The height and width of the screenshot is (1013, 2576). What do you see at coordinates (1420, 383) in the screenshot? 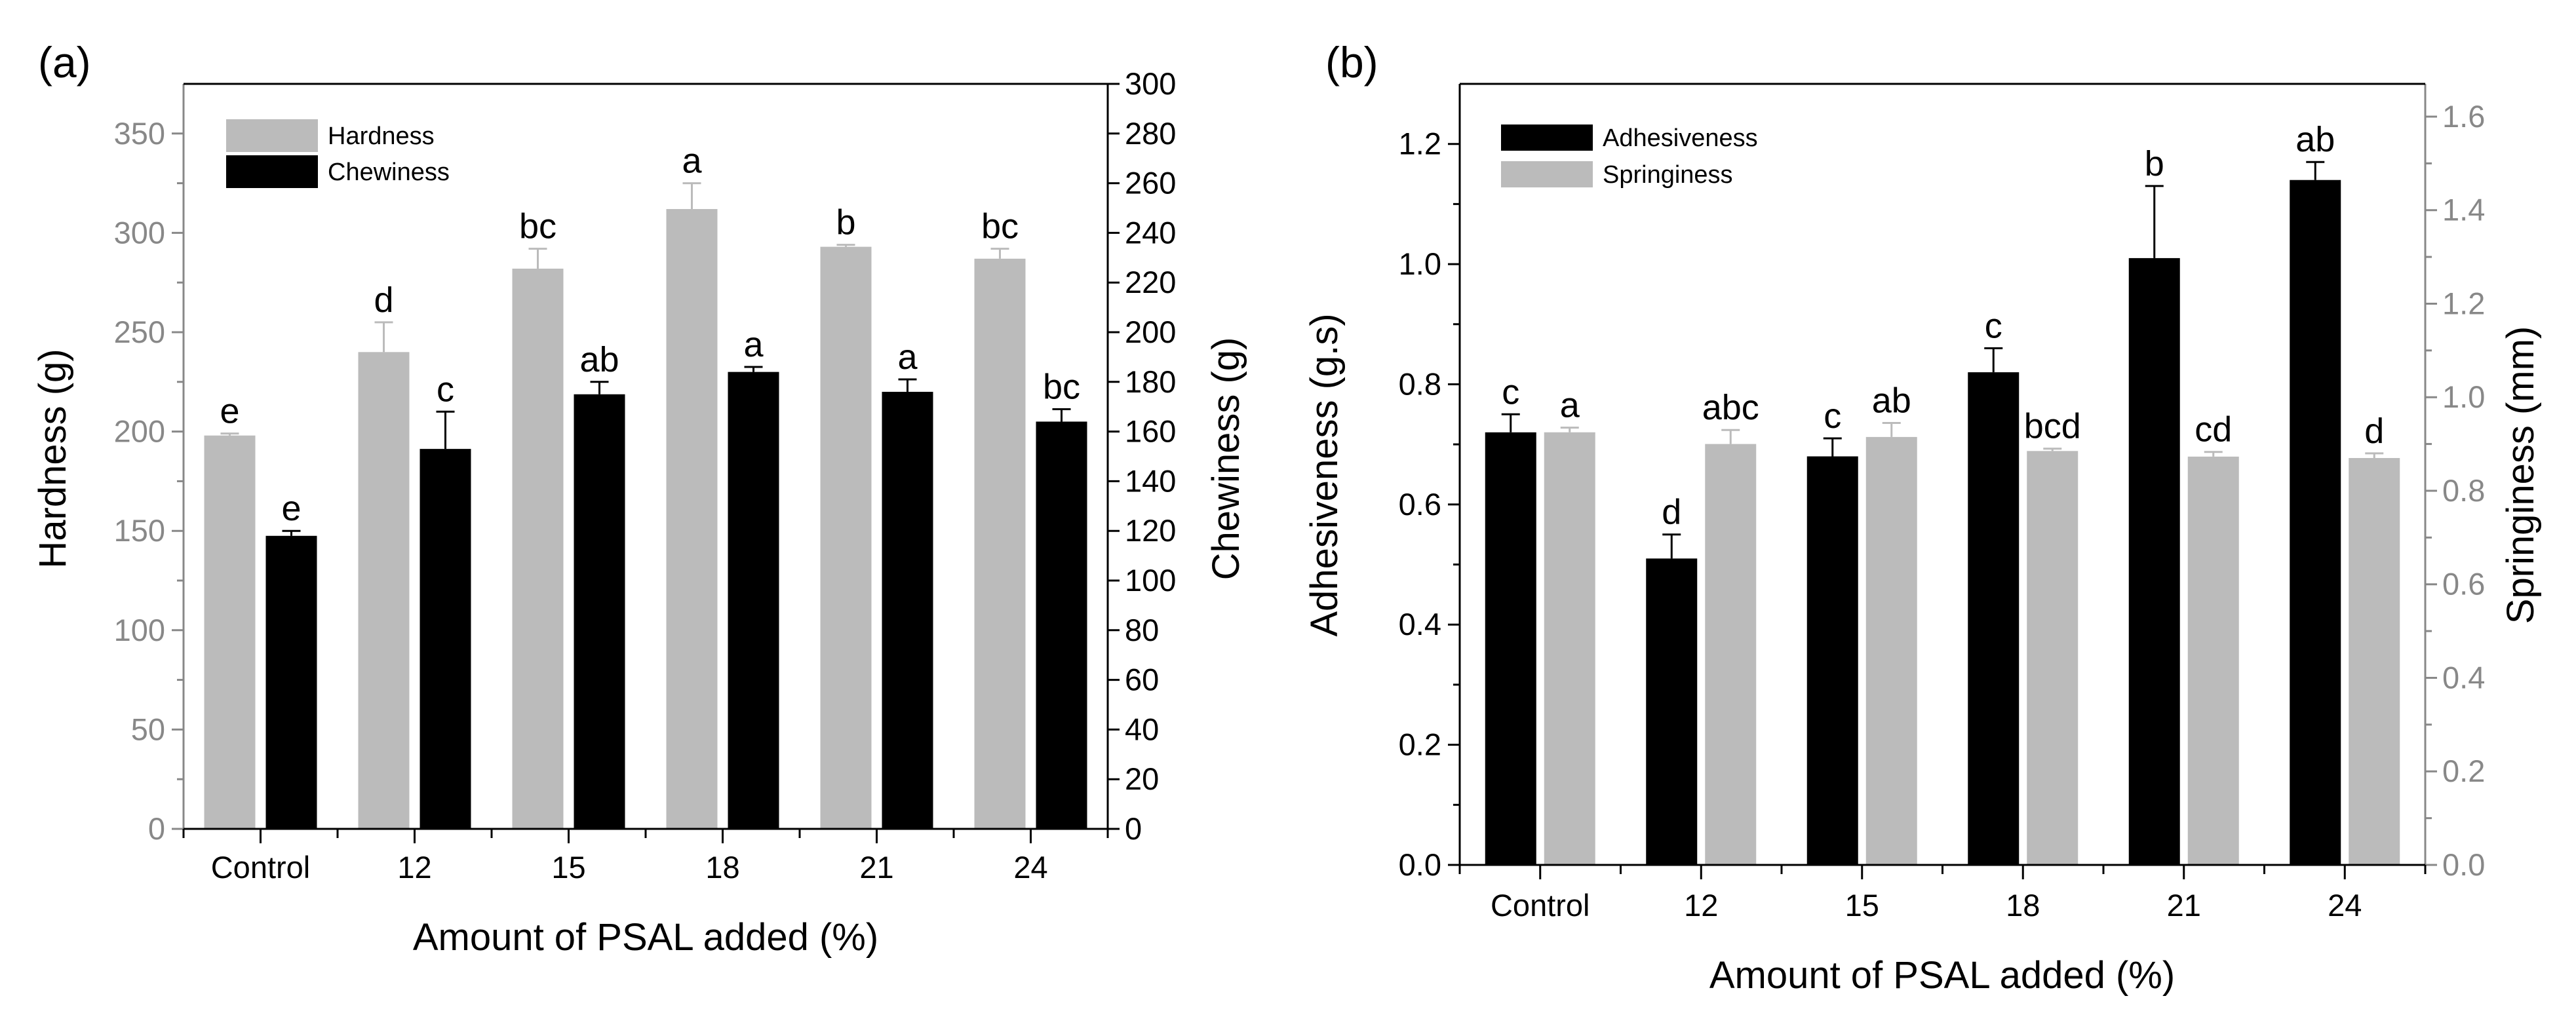
I see `left-tick-label: 0.8` at bounding box center [1420, 383].